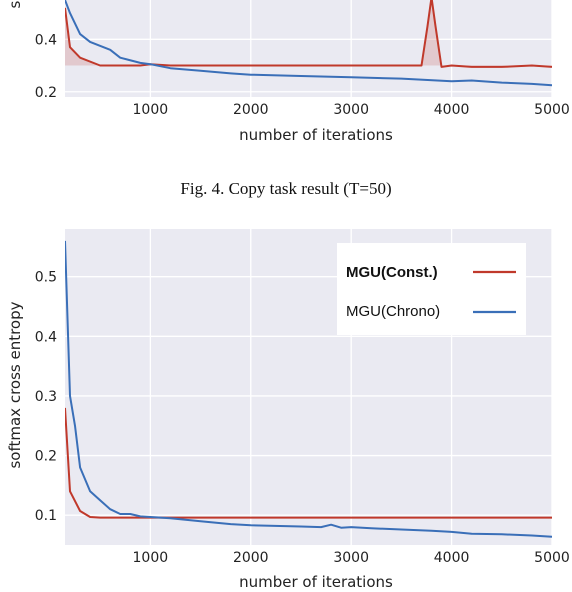 The width and height of the screenshot is (572, 592). I want to click on plot-area, so click(308, 48).